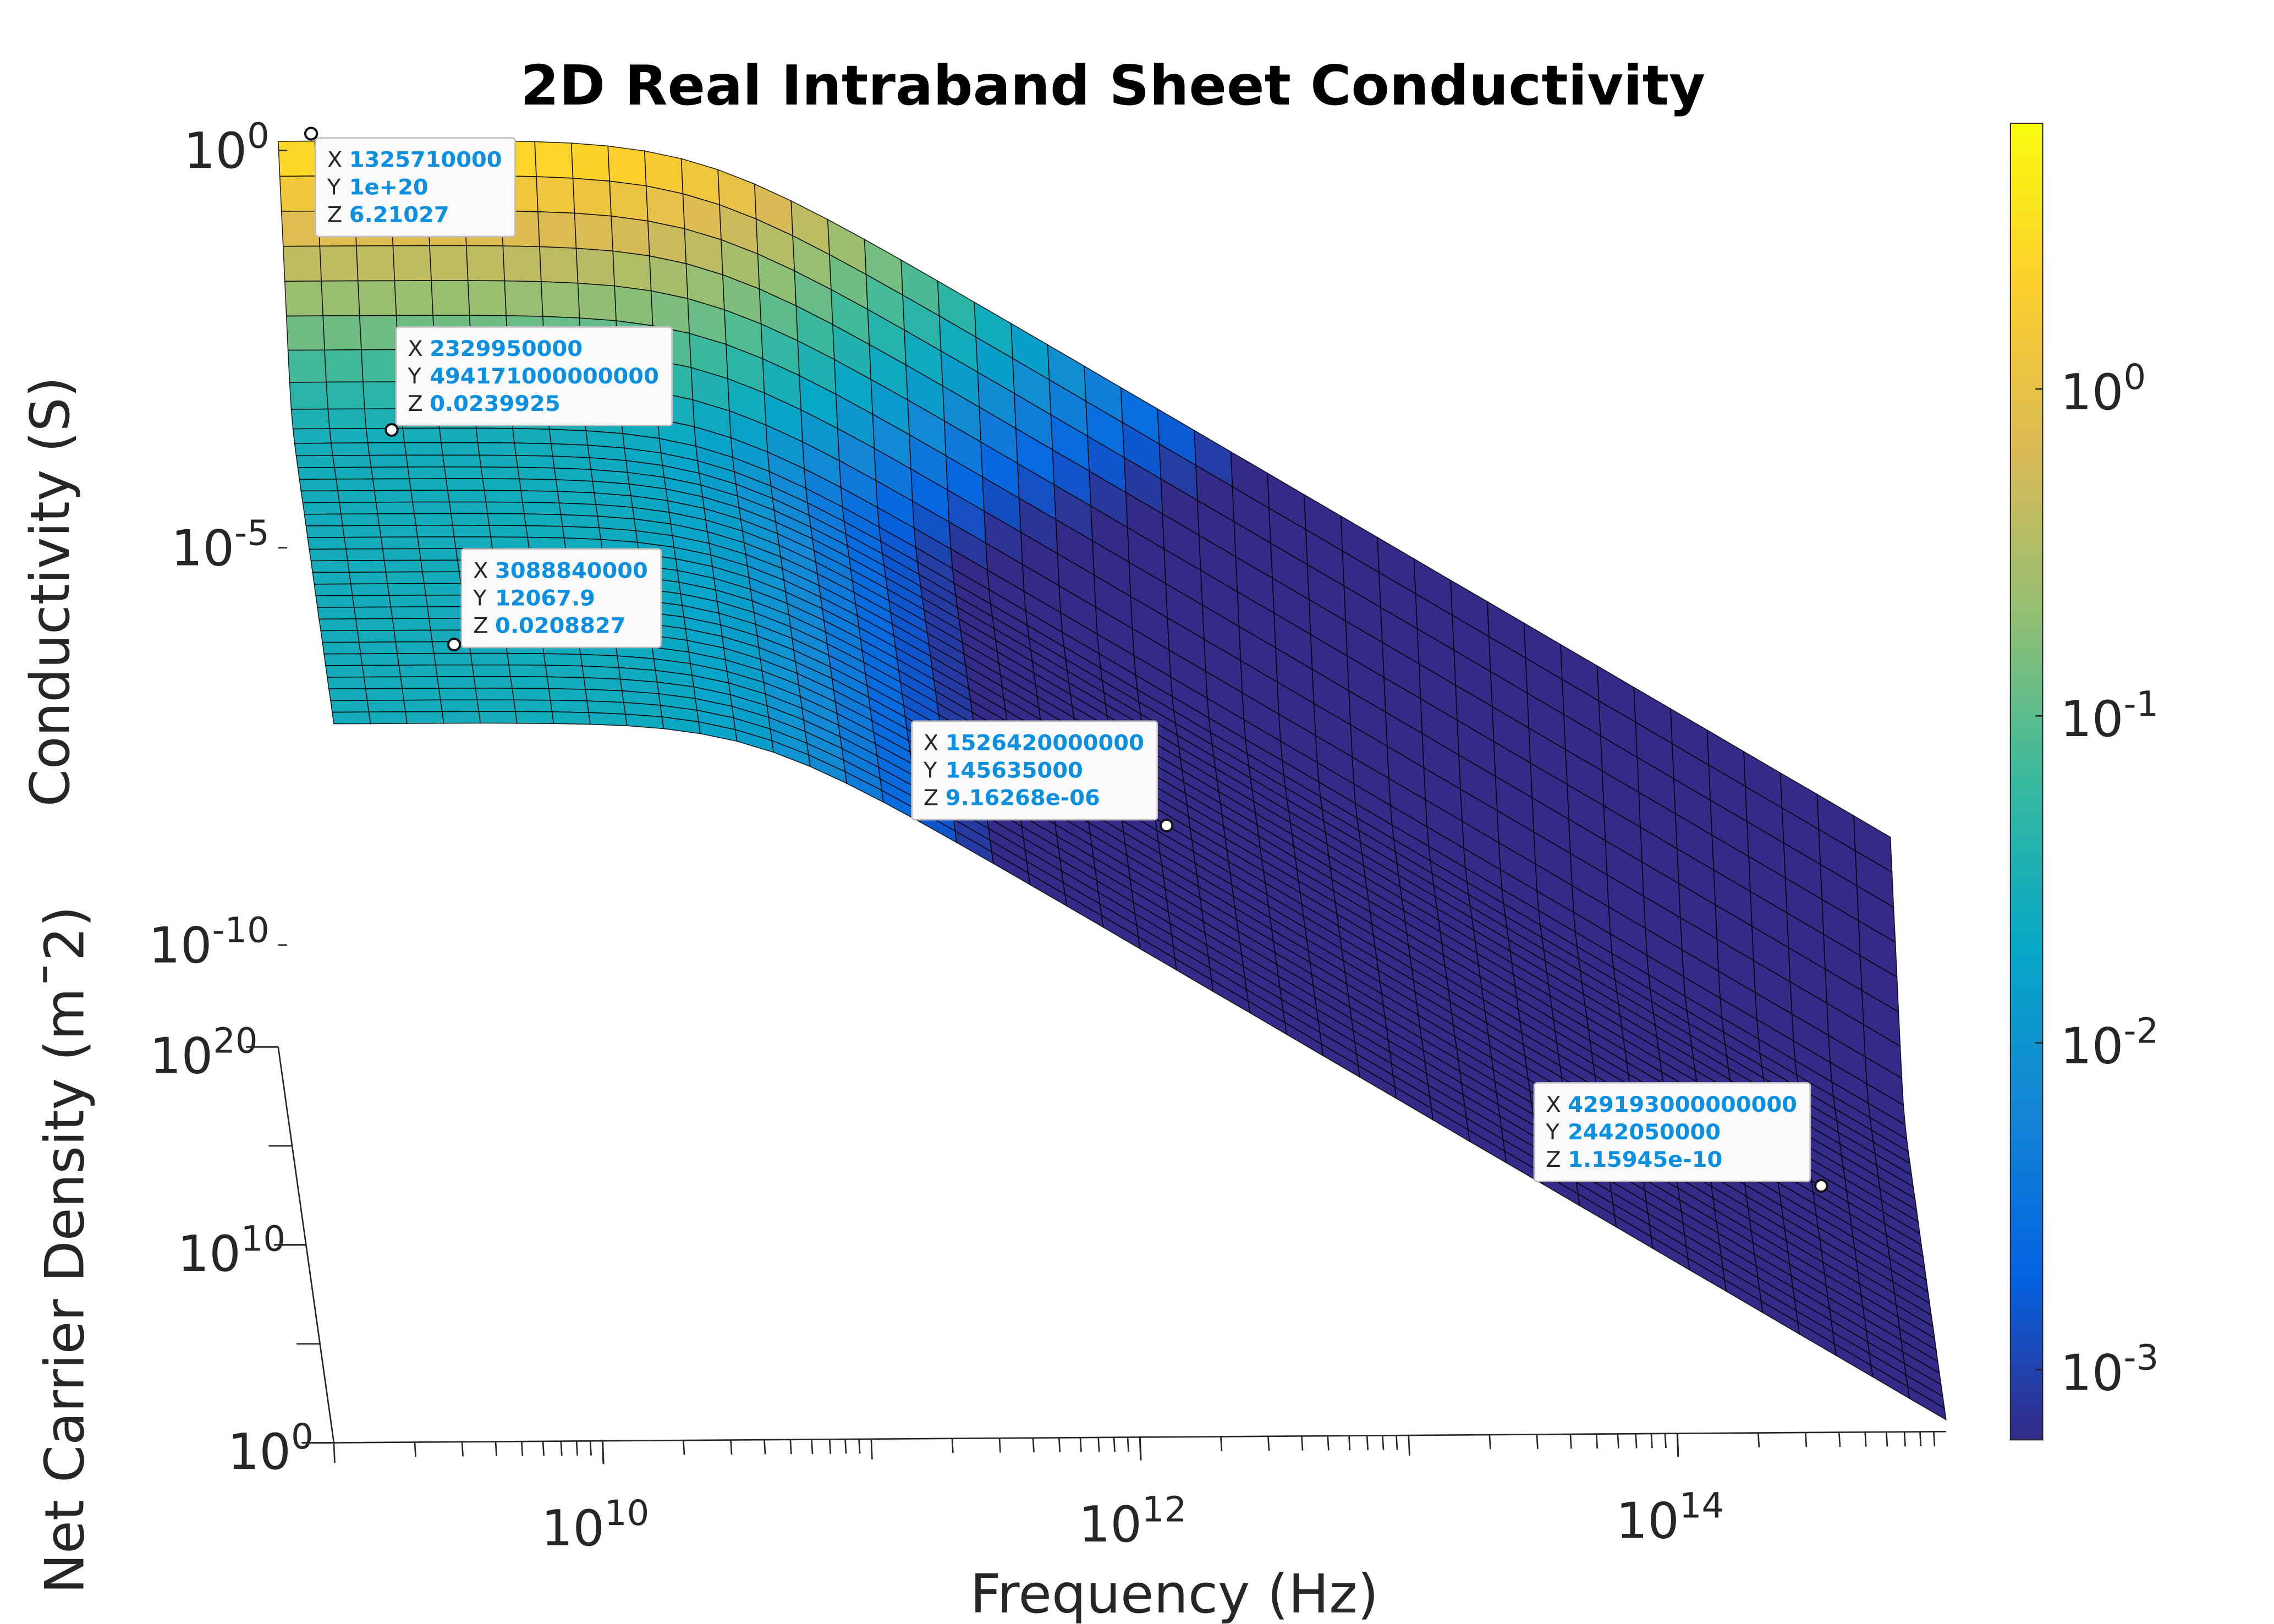 Image resolution: width=2274 pixels, height=1624 pixels. Describe the element at coordinates (204, 1053) in the screenshot. I see `y-tick-label: 1020` at that location.